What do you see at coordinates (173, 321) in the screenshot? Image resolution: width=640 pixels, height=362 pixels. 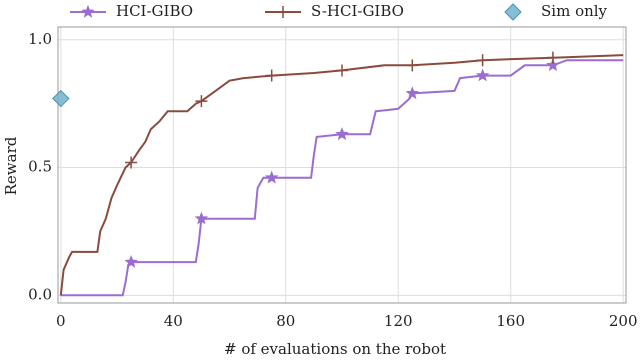 I see `x-tick-label: 40` at bounding box center [173, 321].